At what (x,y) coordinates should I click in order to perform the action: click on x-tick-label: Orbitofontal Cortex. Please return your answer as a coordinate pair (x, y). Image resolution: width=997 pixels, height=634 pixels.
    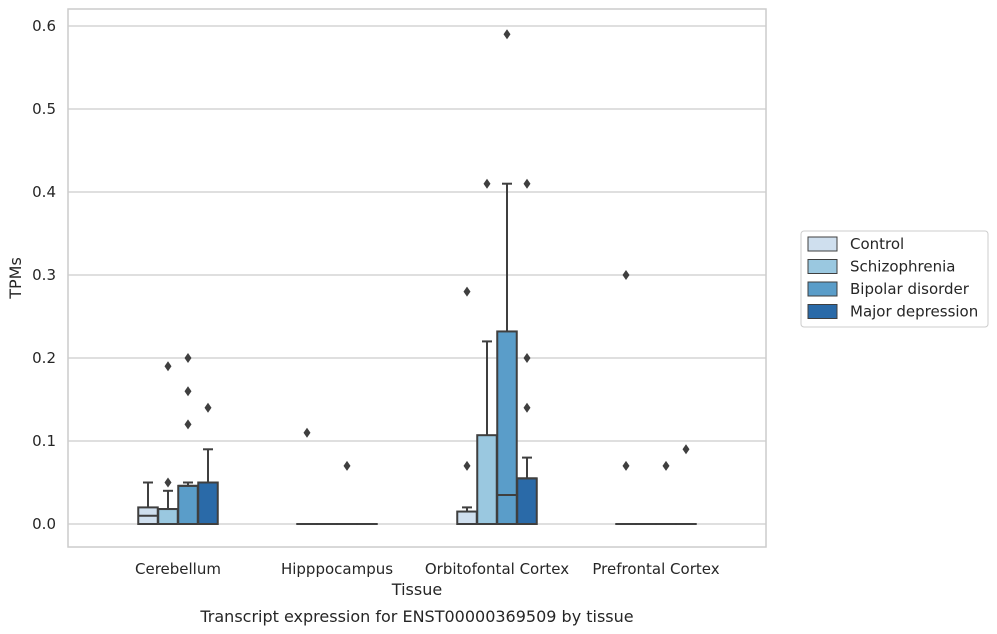
    Looking at the image, I should click on (497, 569).